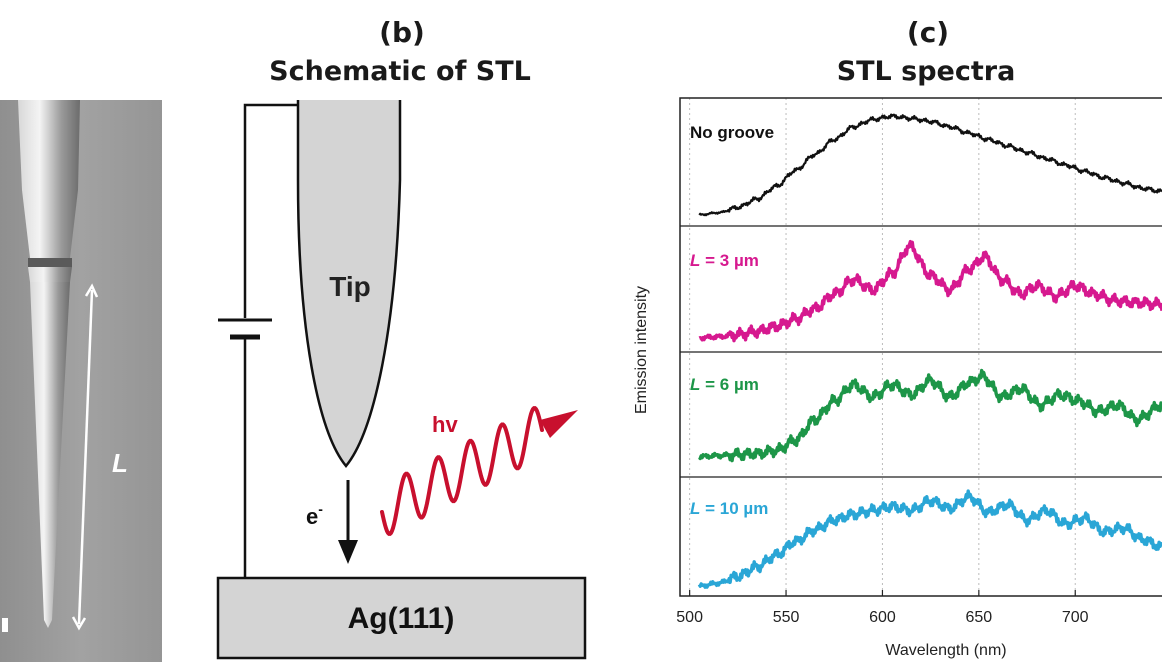 The image size is (1162, 662). I want to click on photon-label: hv, so click(445, 424).